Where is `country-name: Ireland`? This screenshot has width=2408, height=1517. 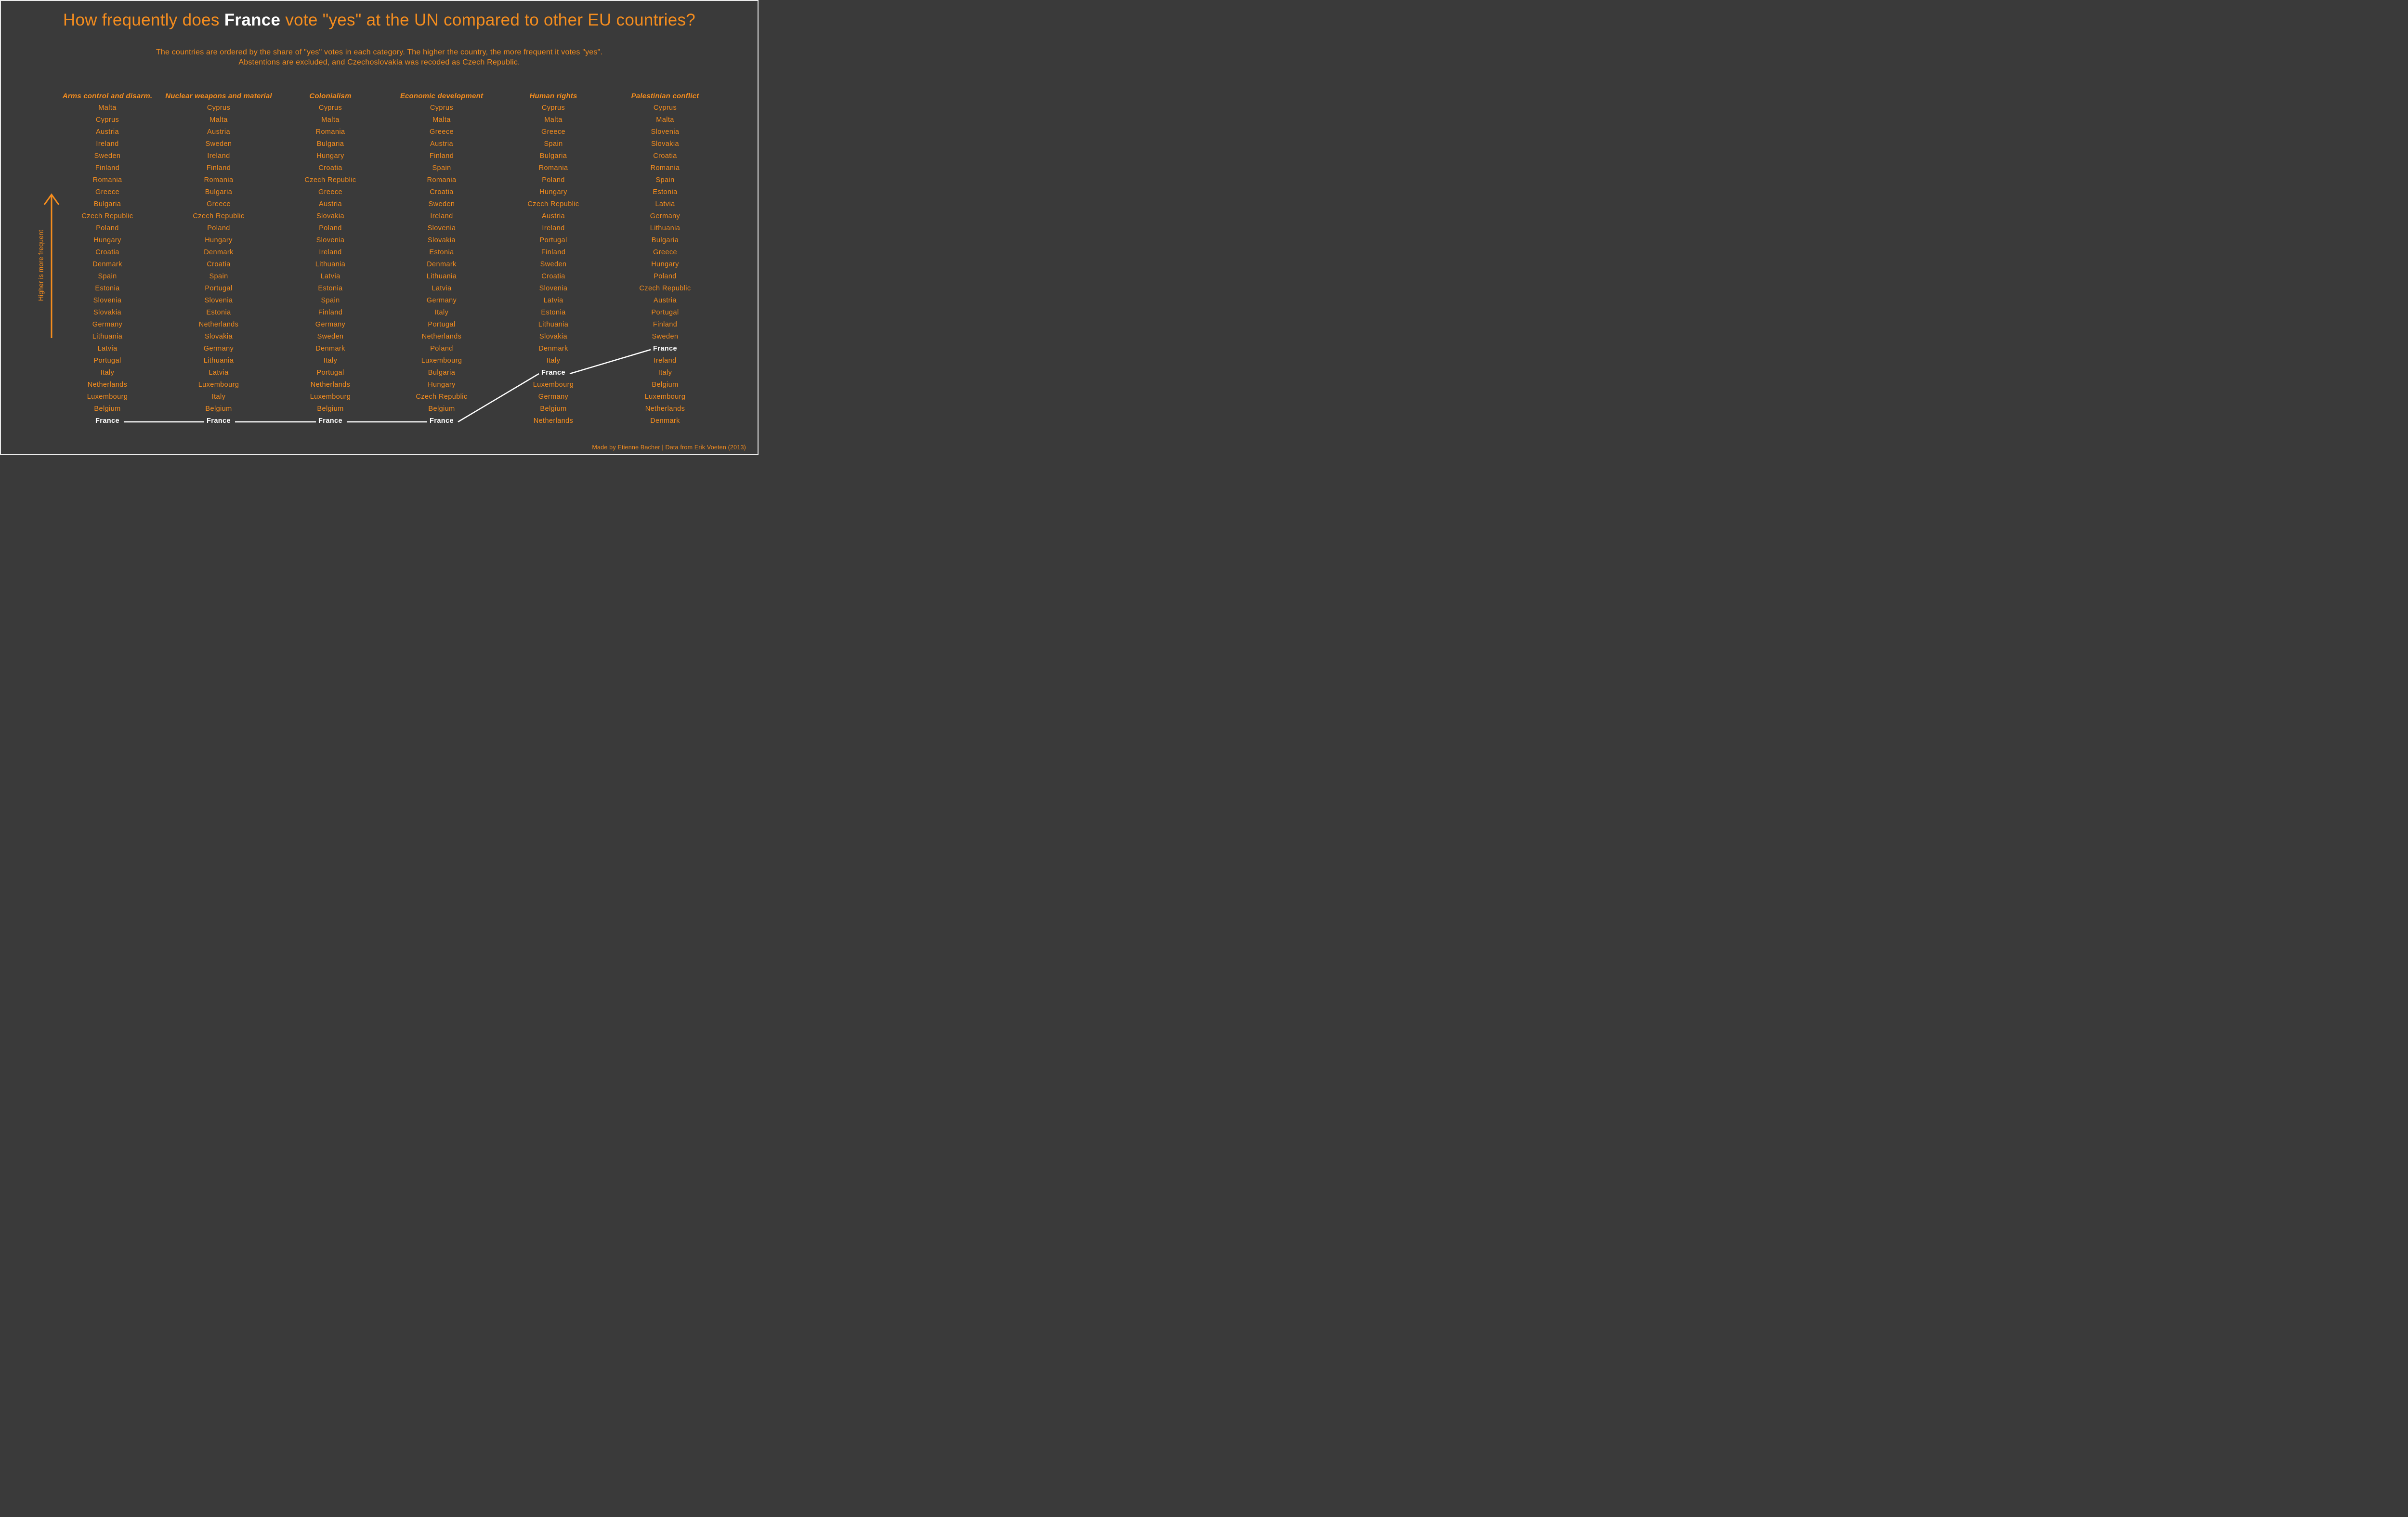 country-name: Ireland is located at coordinates (107, 144).